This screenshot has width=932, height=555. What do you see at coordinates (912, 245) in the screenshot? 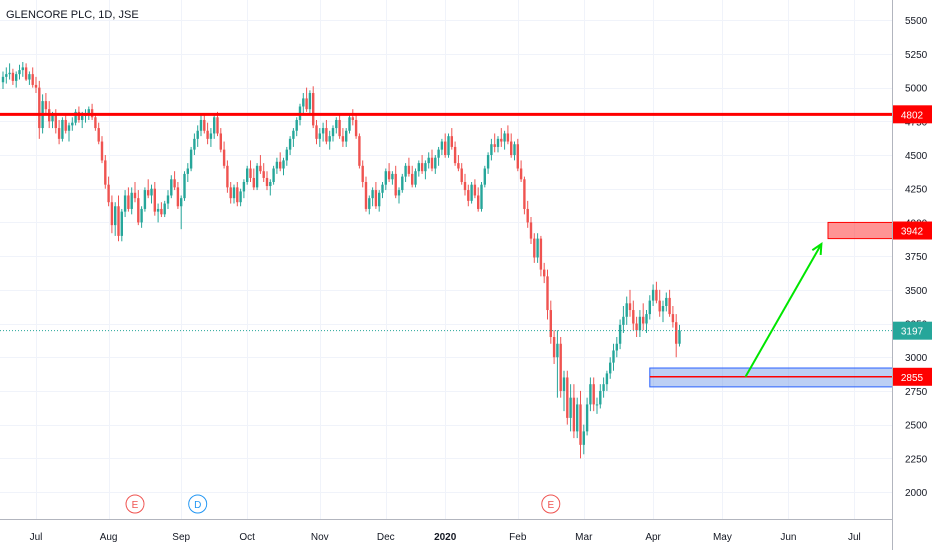
I see `label-layer: 4802 3942 3197 2855` at bounding box center [912, 245].